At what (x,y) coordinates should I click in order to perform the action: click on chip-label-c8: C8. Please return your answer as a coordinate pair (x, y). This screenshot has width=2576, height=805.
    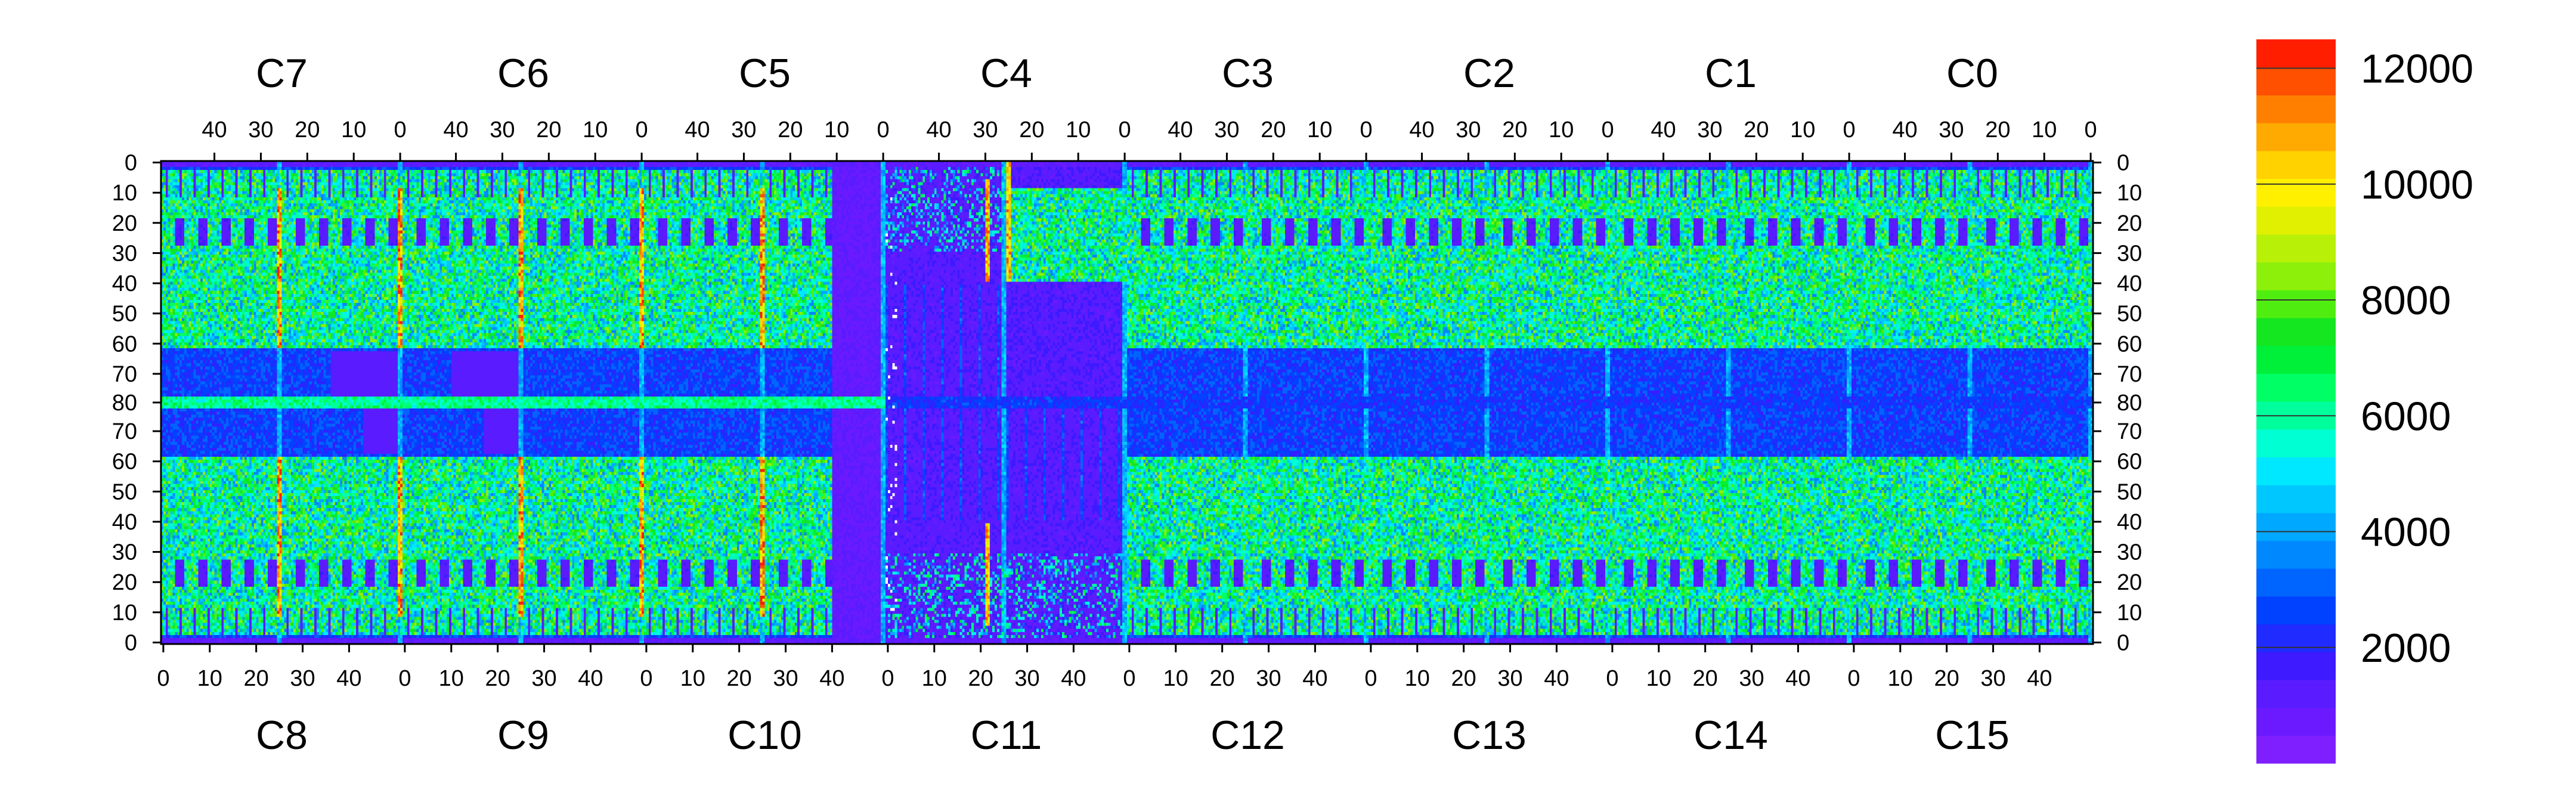
    Looking at the image, I should click on (282, 735).